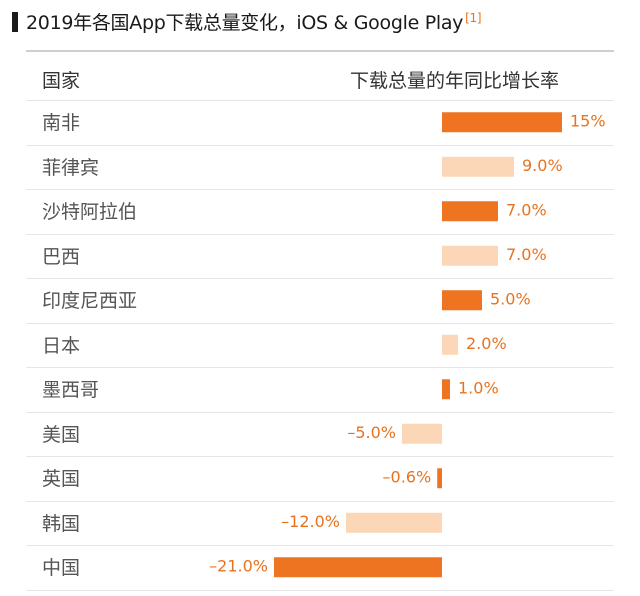 This screenshot has height=596, width=640. Describe the element at coordinates (90, 301) in the screenshot. I see `country-label: 印度尼西亚` at that location.